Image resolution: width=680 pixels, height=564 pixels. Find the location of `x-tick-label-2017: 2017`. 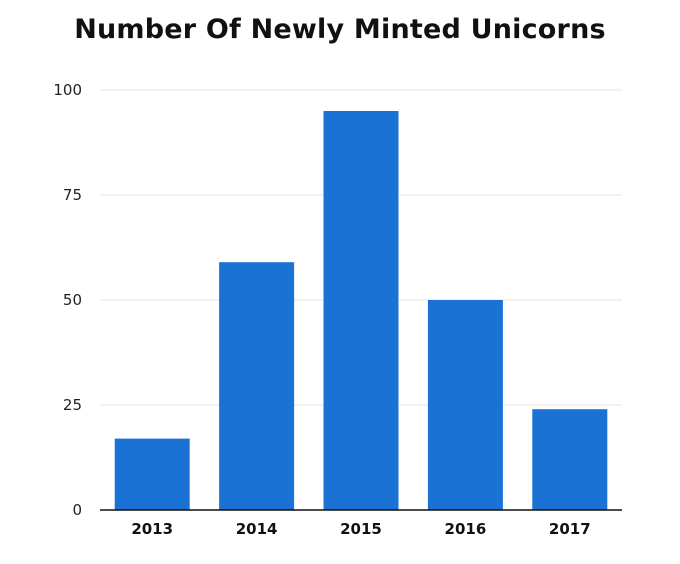

x-tick-label-2017: 2017 is located at coordinates (570, 529).